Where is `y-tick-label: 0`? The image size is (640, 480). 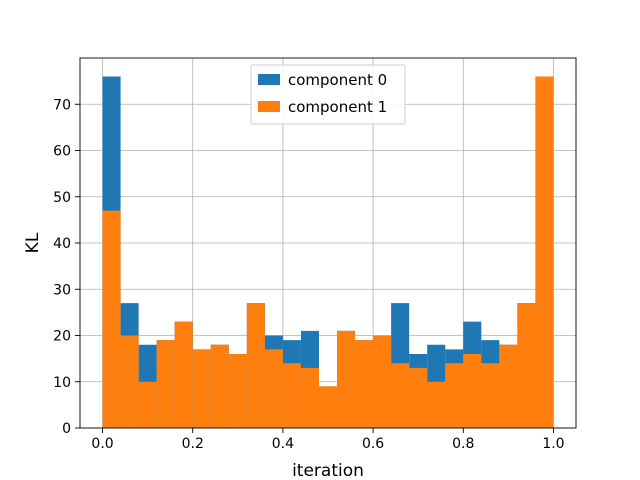 y-tick-label: 0 is located at coordinates (66, 429).